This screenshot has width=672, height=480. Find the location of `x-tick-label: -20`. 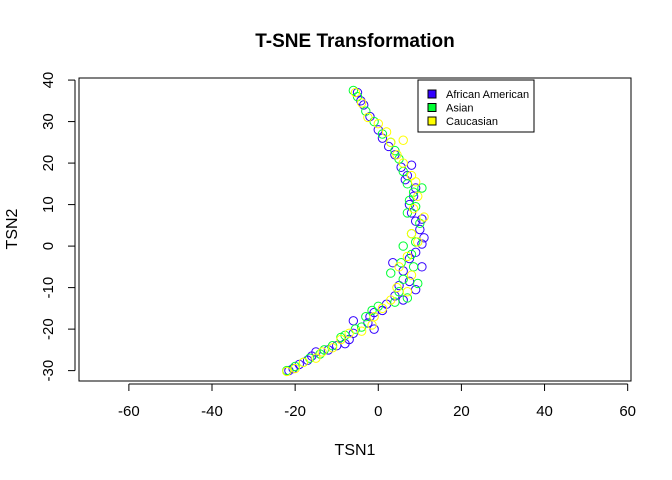

x-tick-label: -20 is located at coordinates (295, 411).